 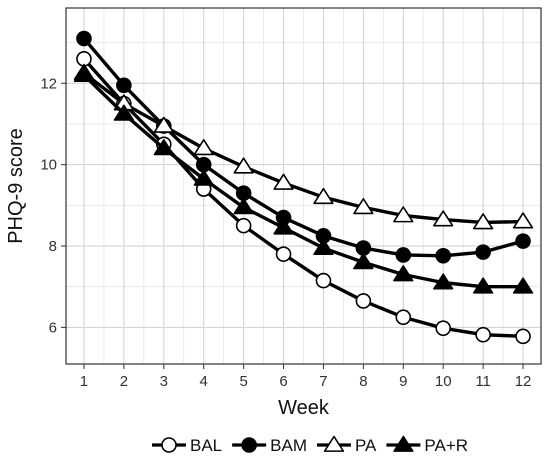 I want to click on legend-label: BAL, so click(x=206, y=445).